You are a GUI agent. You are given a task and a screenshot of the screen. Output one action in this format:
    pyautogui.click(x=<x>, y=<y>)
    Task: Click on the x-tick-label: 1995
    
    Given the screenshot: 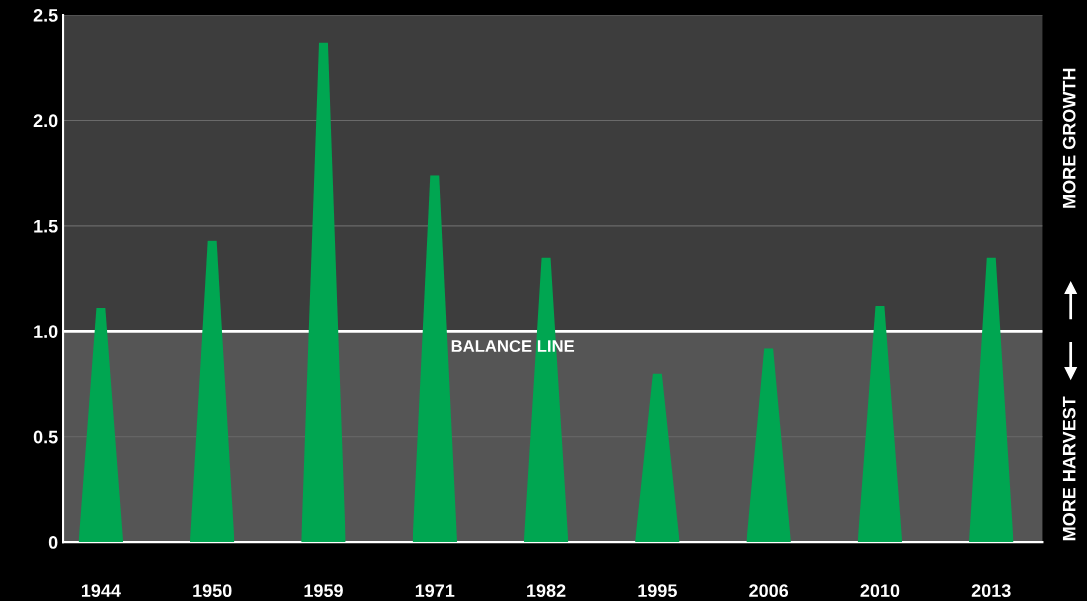 What is the action you would take?
    pyautogui.click(x=657, y=591)
    